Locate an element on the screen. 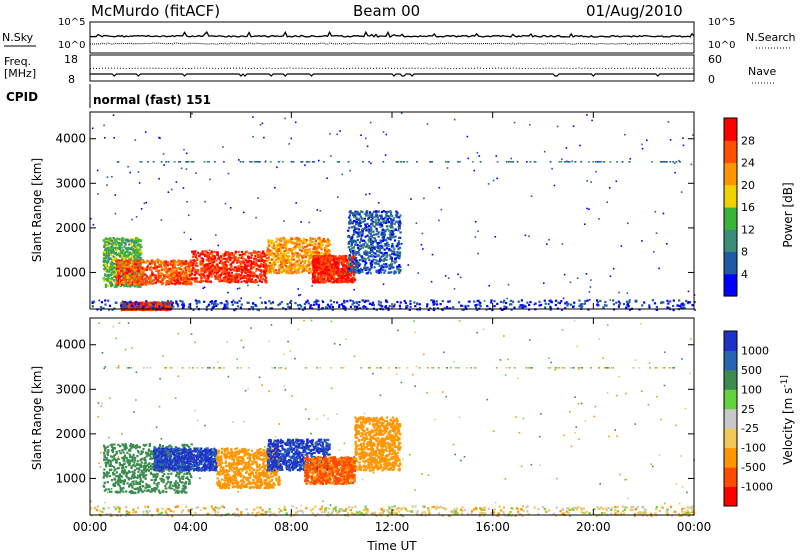 This screenshot has height=554, width=800. frequency-panel: Freq. [MHz] 18 8 60 0 Nave is located at coordinates (390, 69).